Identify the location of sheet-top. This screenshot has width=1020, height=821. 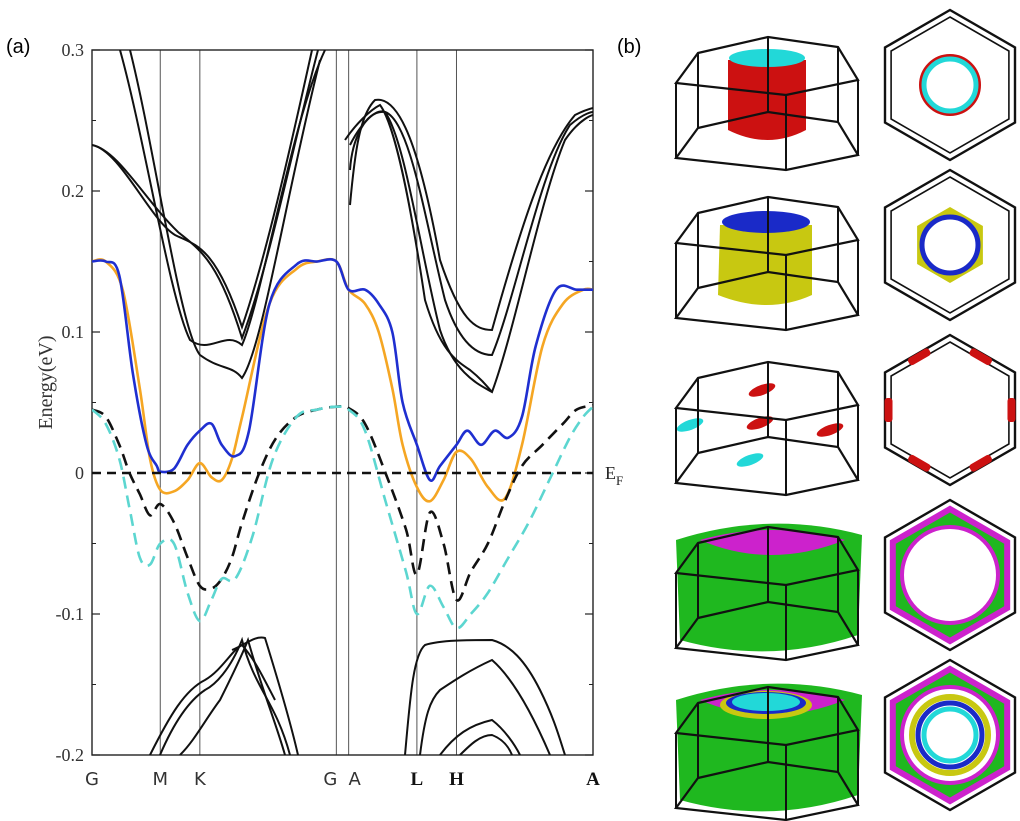
(772, 542).